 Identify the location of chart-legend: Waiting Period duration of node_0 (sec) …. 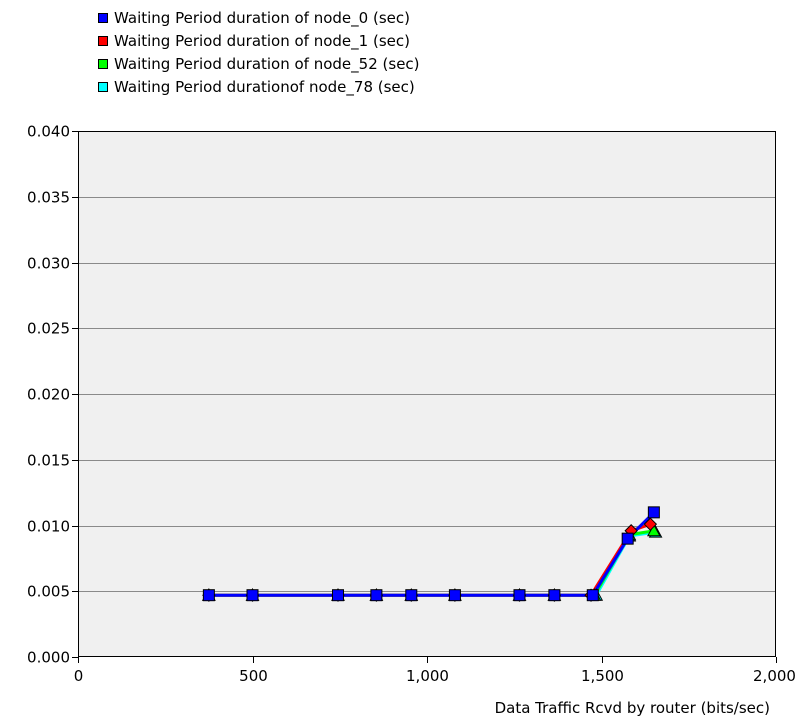
(259, 52).